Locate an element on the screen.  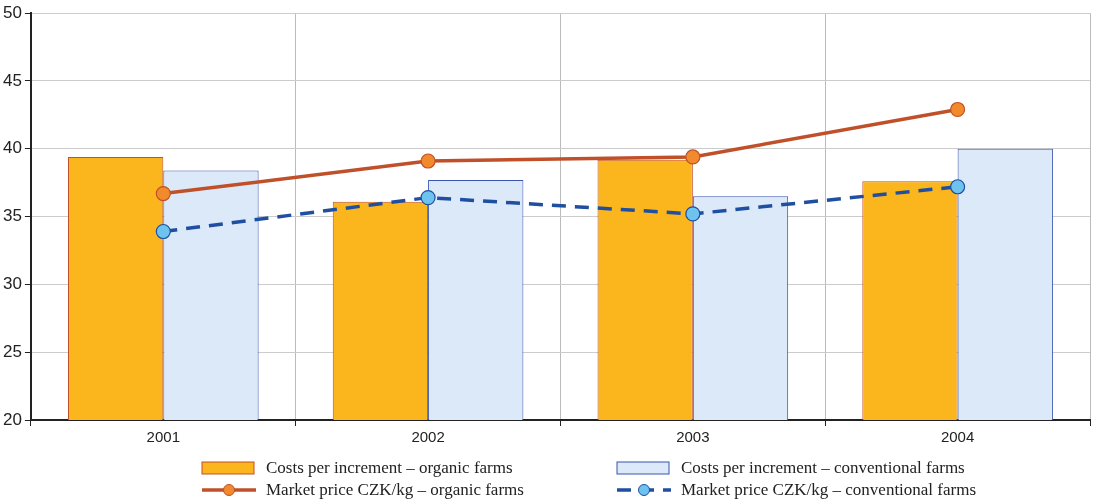
y-tick-label: 50 is located at coordinates (12, 12).